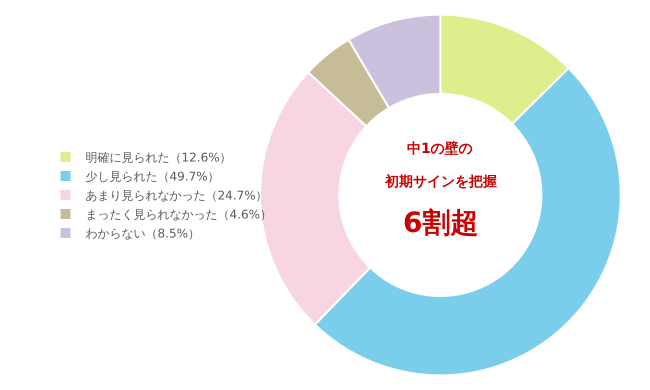 The image size is (650, 390). I want to click on text: 初期サインを把握, so click(440, 181).